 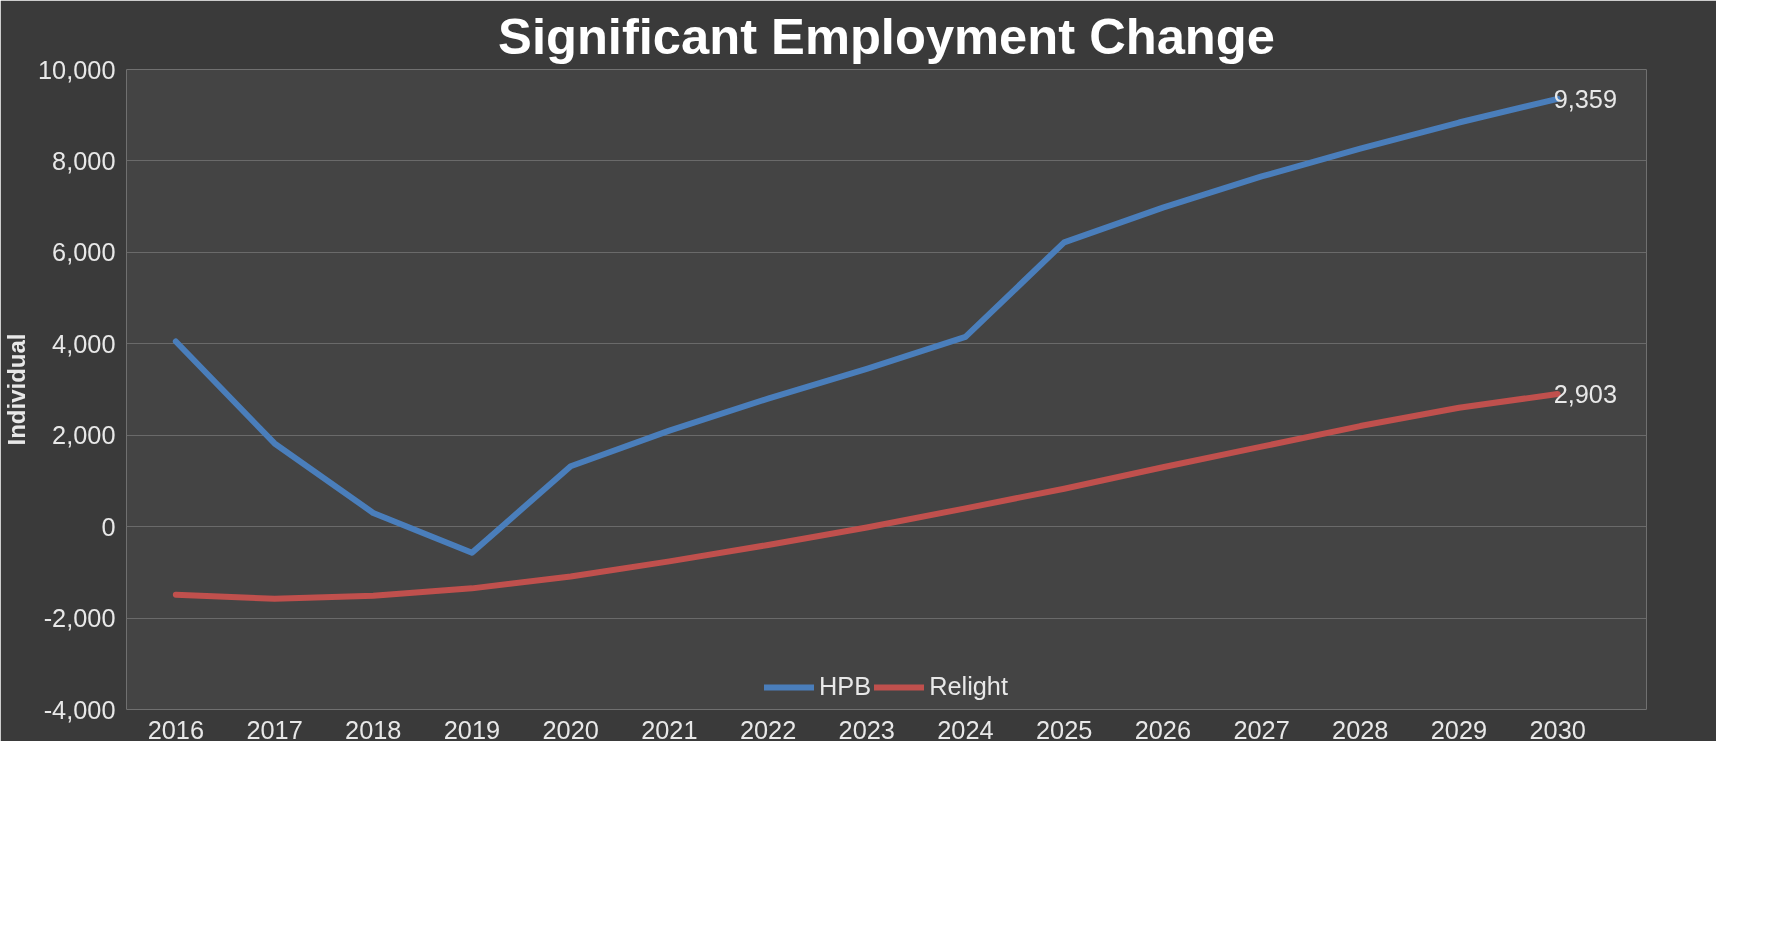 What do you see at coordinates (1585, 393) in the screenshot?
I see `data-label: 2,903` at bounding box center [1585, 393].